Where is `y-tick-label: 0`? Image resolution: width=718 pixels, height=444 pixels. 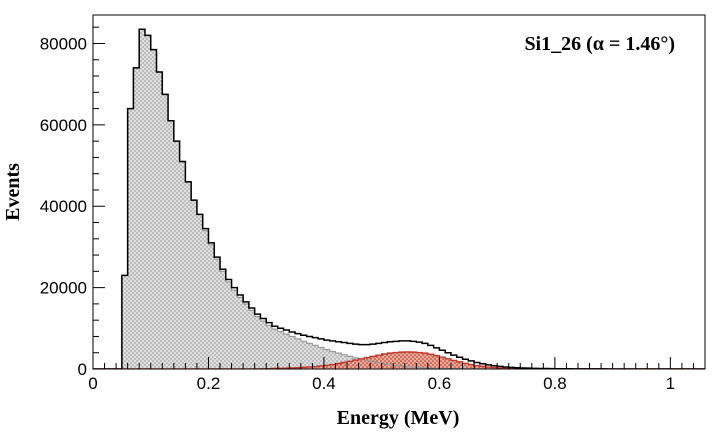 y-tick-label: 0 is located at coordinates (82, 369).